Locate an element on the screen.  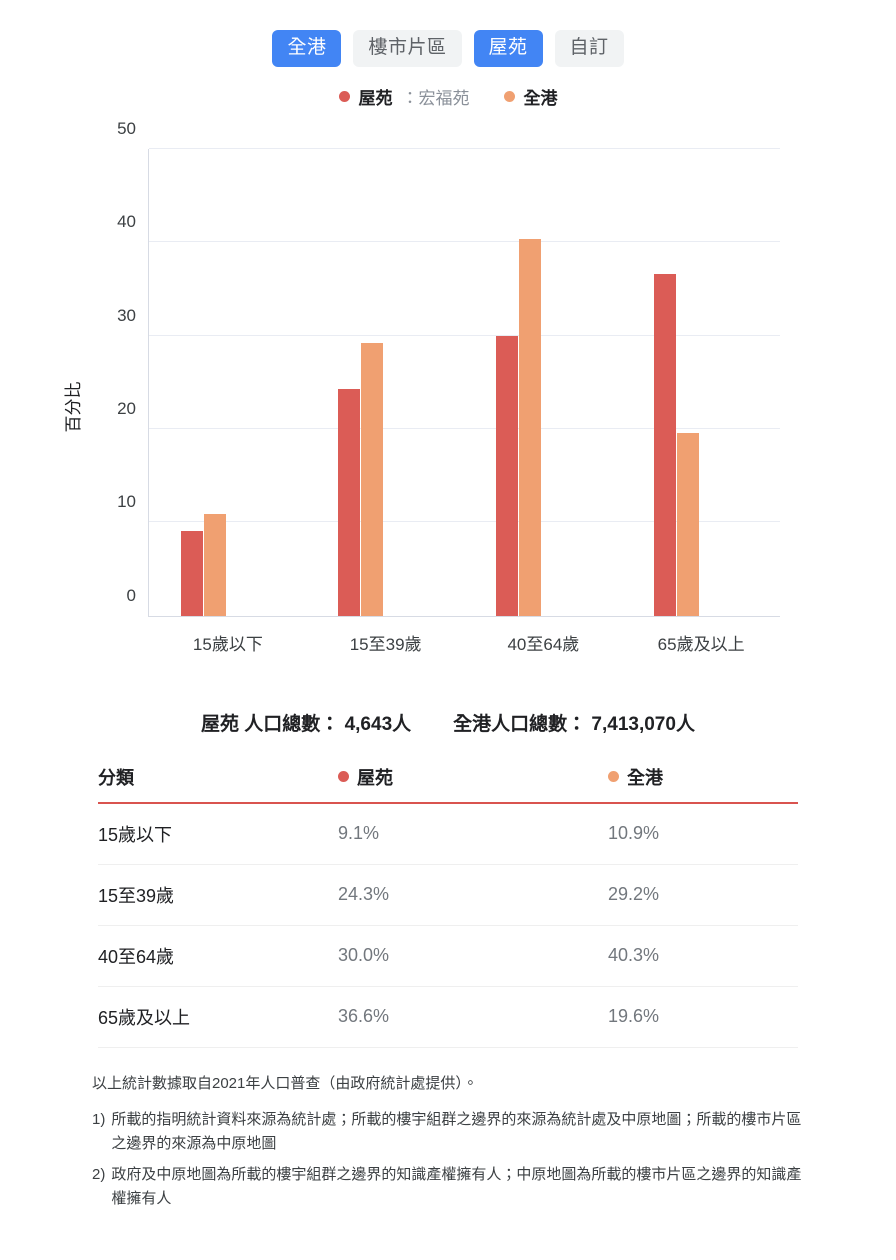
table-cell-category: 15至39歲 is located at coordinates (218, 895).